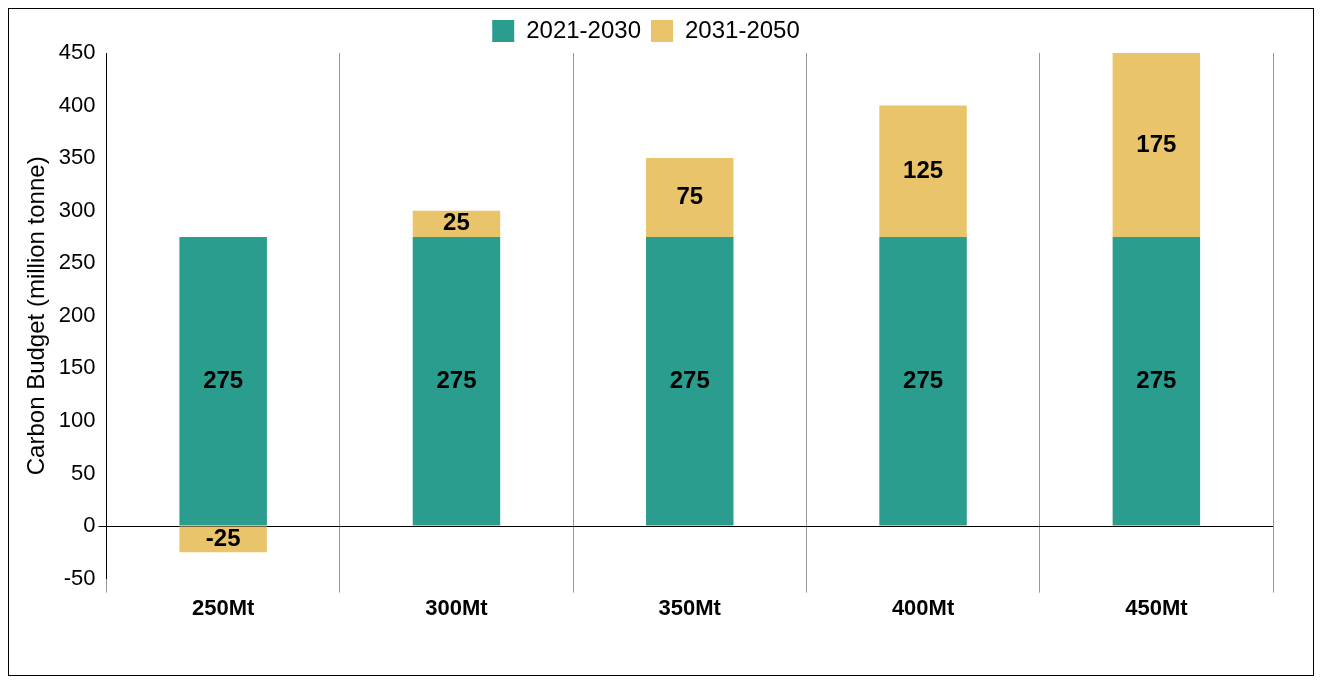 Image resolution: width=1322 pixels, height=684 pixels. I want to click on x-tick-label: 350Mt, so click(690, 607).